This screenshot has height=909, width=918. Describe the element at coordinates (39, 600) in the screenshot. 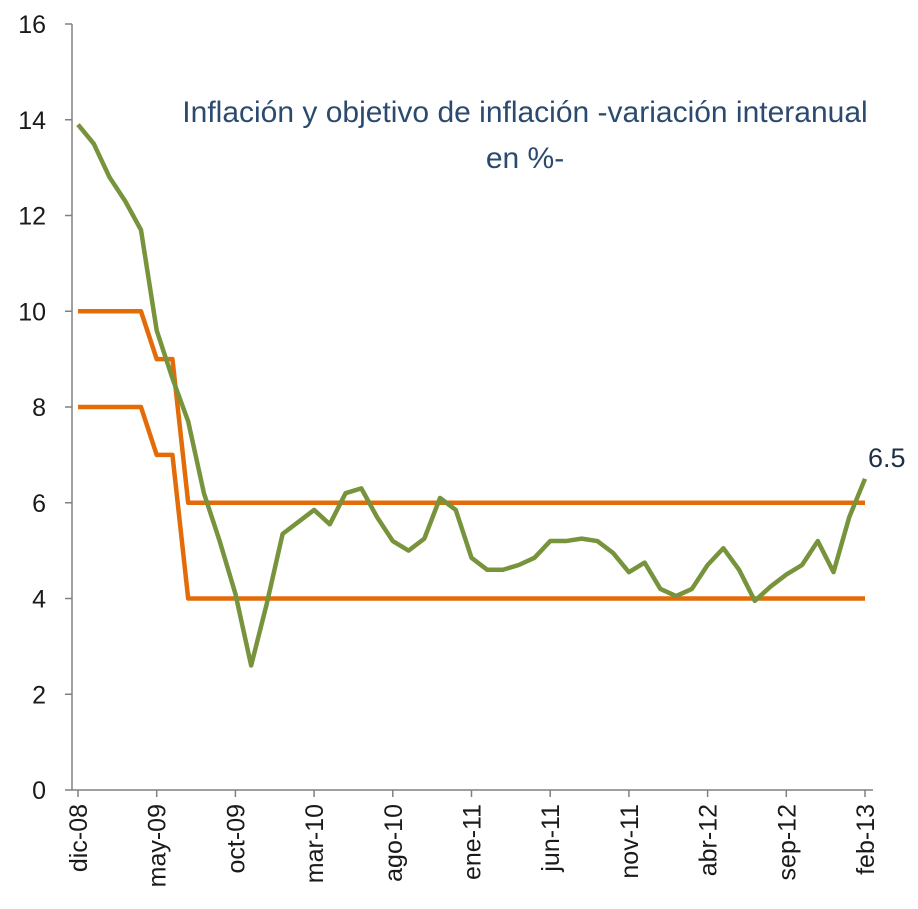

I see `y-tick-label: 4` at that location.